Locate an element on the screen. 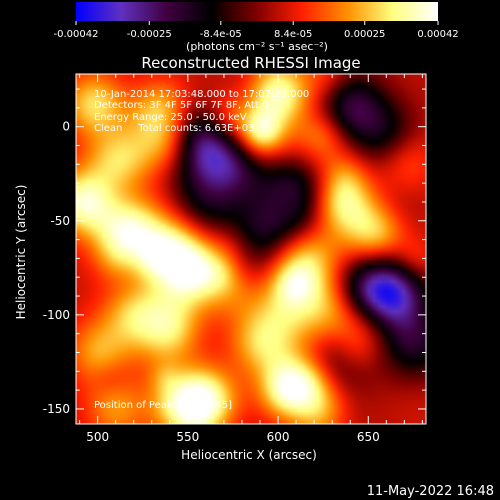  colorbar-tick-label: 0.00025 is located at coordinates (364, 34).